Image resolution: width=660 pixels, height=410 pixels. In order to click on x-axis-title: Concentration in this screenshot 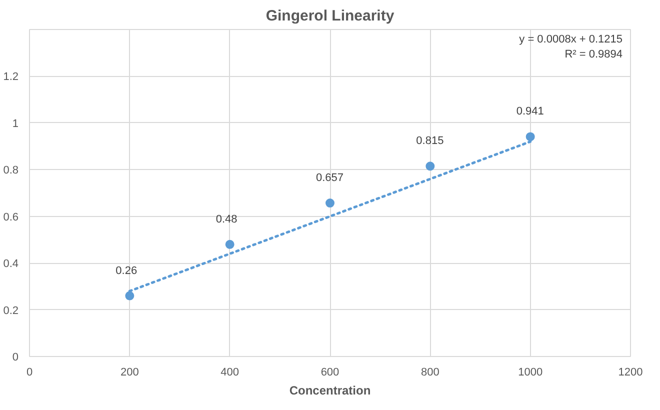, I will do `click(330, 391)`.